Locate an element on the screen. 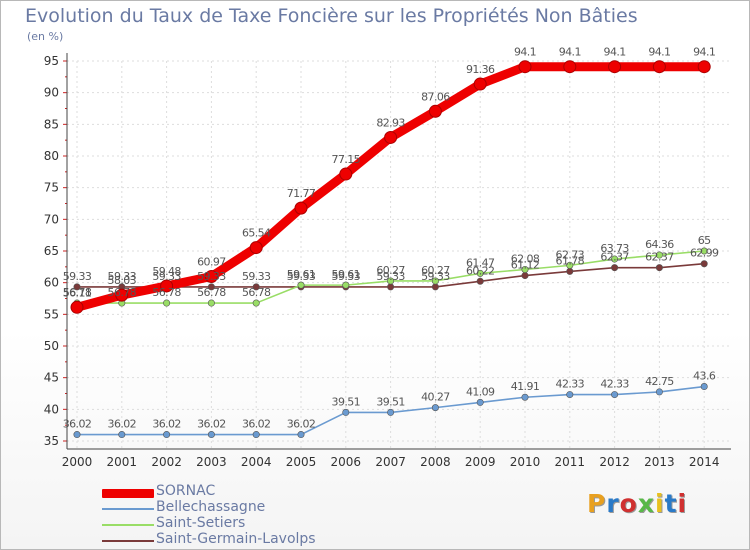 The width and height of the screenshot is (750, 550). x-tick-label: 2013 is located at coordinates (659, 462).